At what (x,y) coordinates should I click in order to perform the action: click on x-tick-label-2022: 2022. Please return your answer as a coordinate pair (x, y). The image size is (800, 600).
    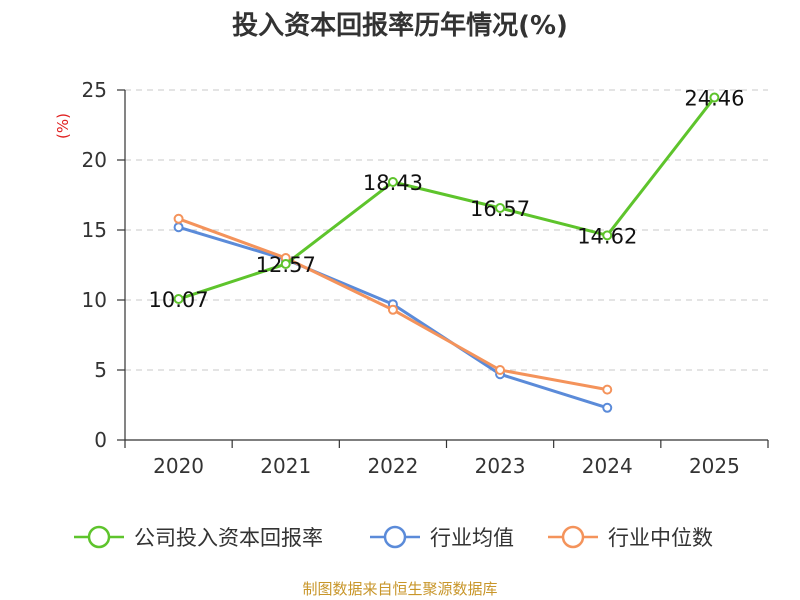
    Looking at the image, I should click on (392, 466).